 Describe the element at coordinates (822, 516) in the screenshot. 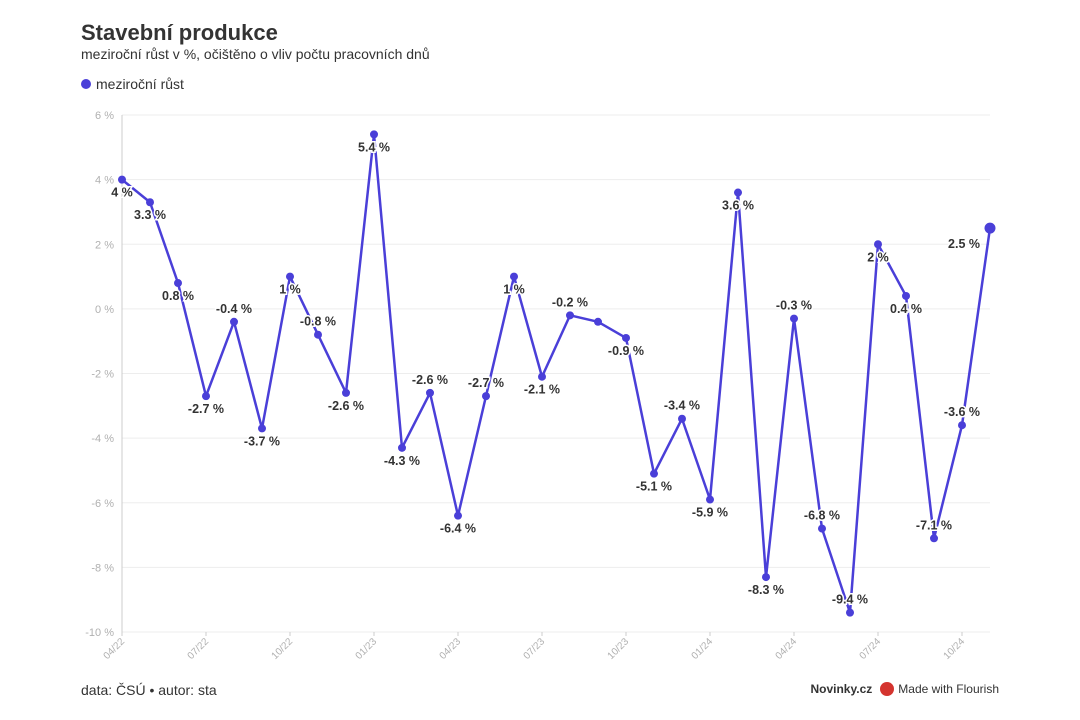

I see `data-label: -6.8 %` at that location.